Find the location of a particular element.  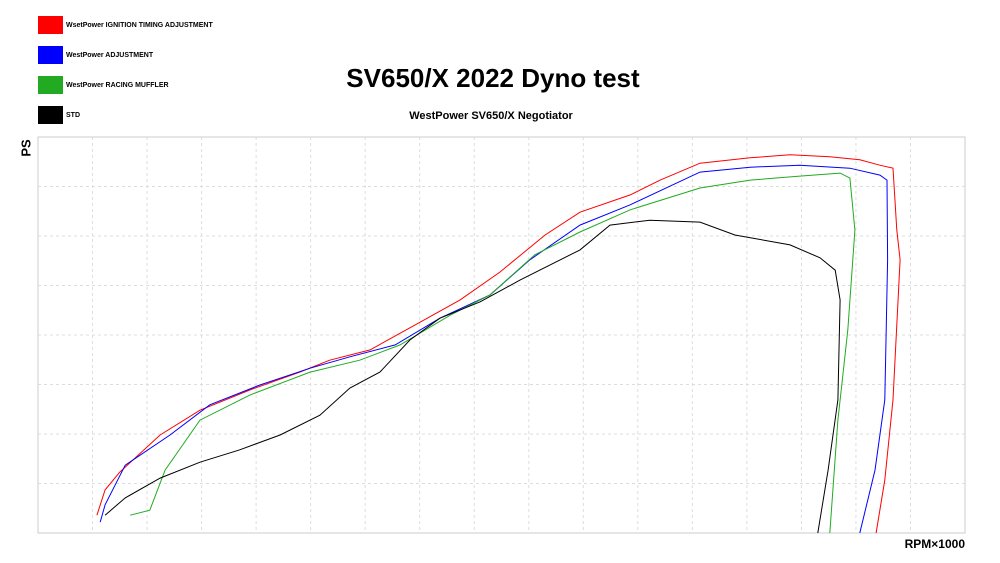

y-axis-label: PS is located at coordinates (25, 148).